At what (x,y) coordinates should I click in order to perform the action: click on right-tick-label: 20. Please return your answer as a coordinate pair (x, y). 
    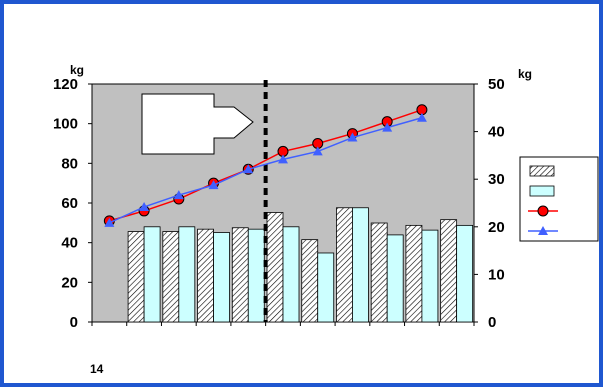
    Looking at the image, I should click on (496, 227).